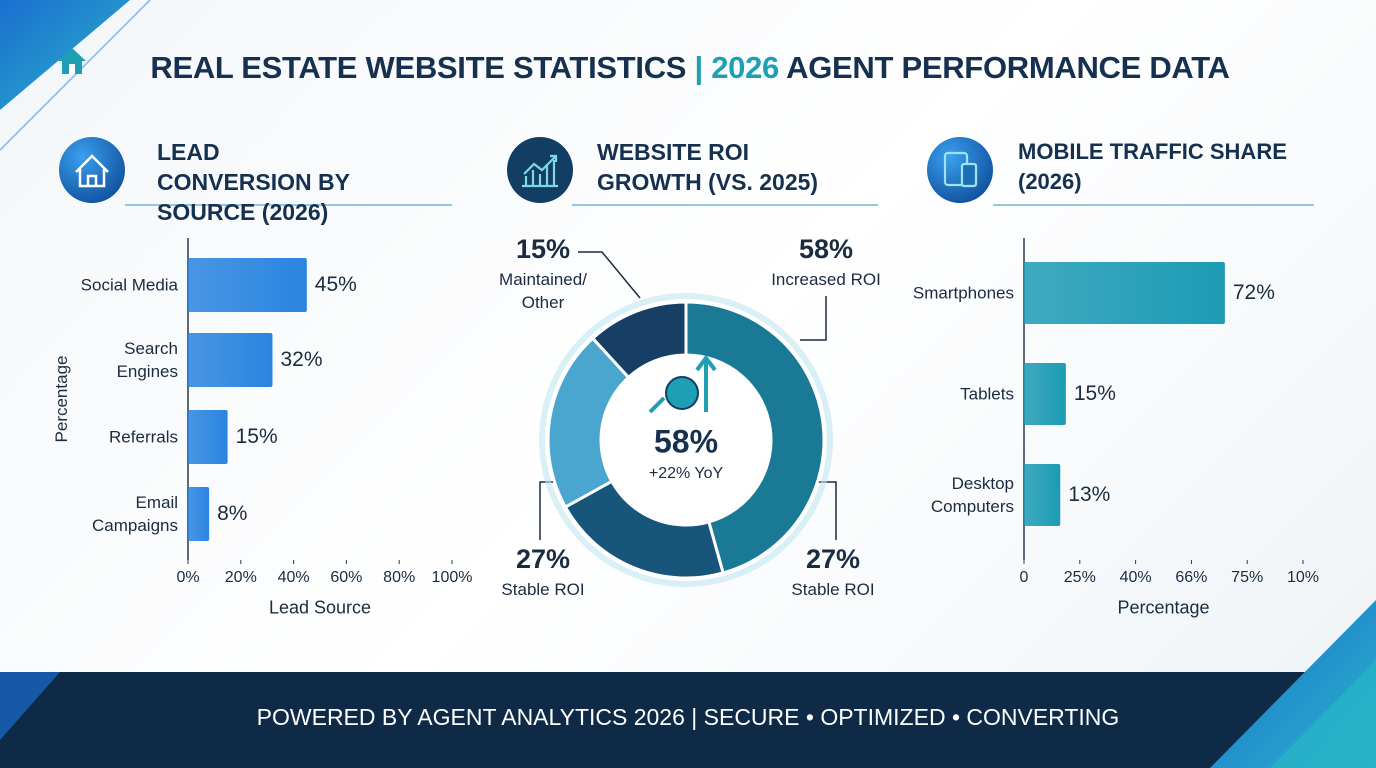 The width and height of the screenshot is (1376, 768). What do you see at coordinates (1079, 577) in the screenshot?
I see `x-tick-label: 25%` at bounding box center [1079, 577].